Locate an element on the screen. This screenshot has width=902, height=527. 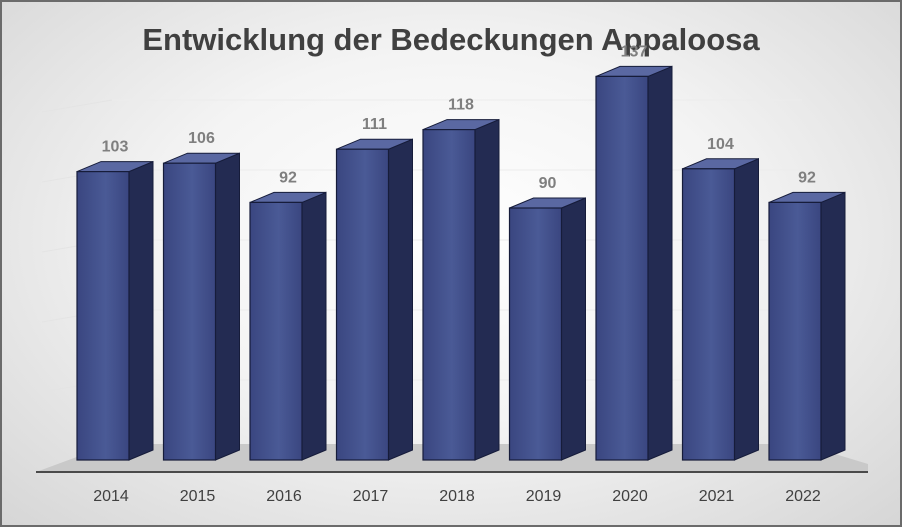
tick-label-2020: 2020 is located at coordinates (630, 496).